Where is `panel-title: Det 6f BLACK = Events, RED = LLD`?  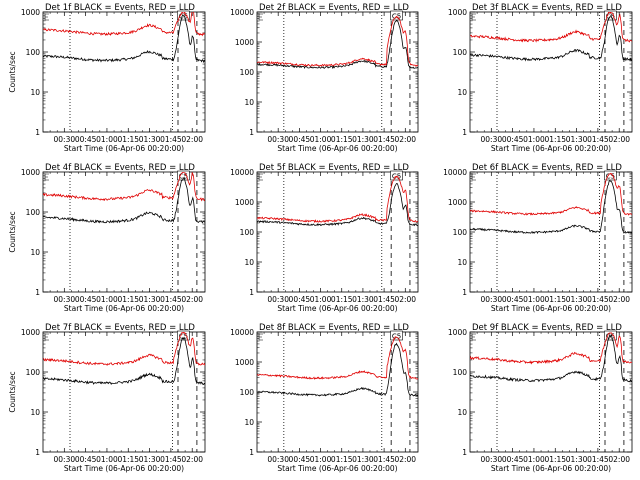 panel-title: Det 6f BLACK = Events, RED = LLD is located at coordinates (547, 168).